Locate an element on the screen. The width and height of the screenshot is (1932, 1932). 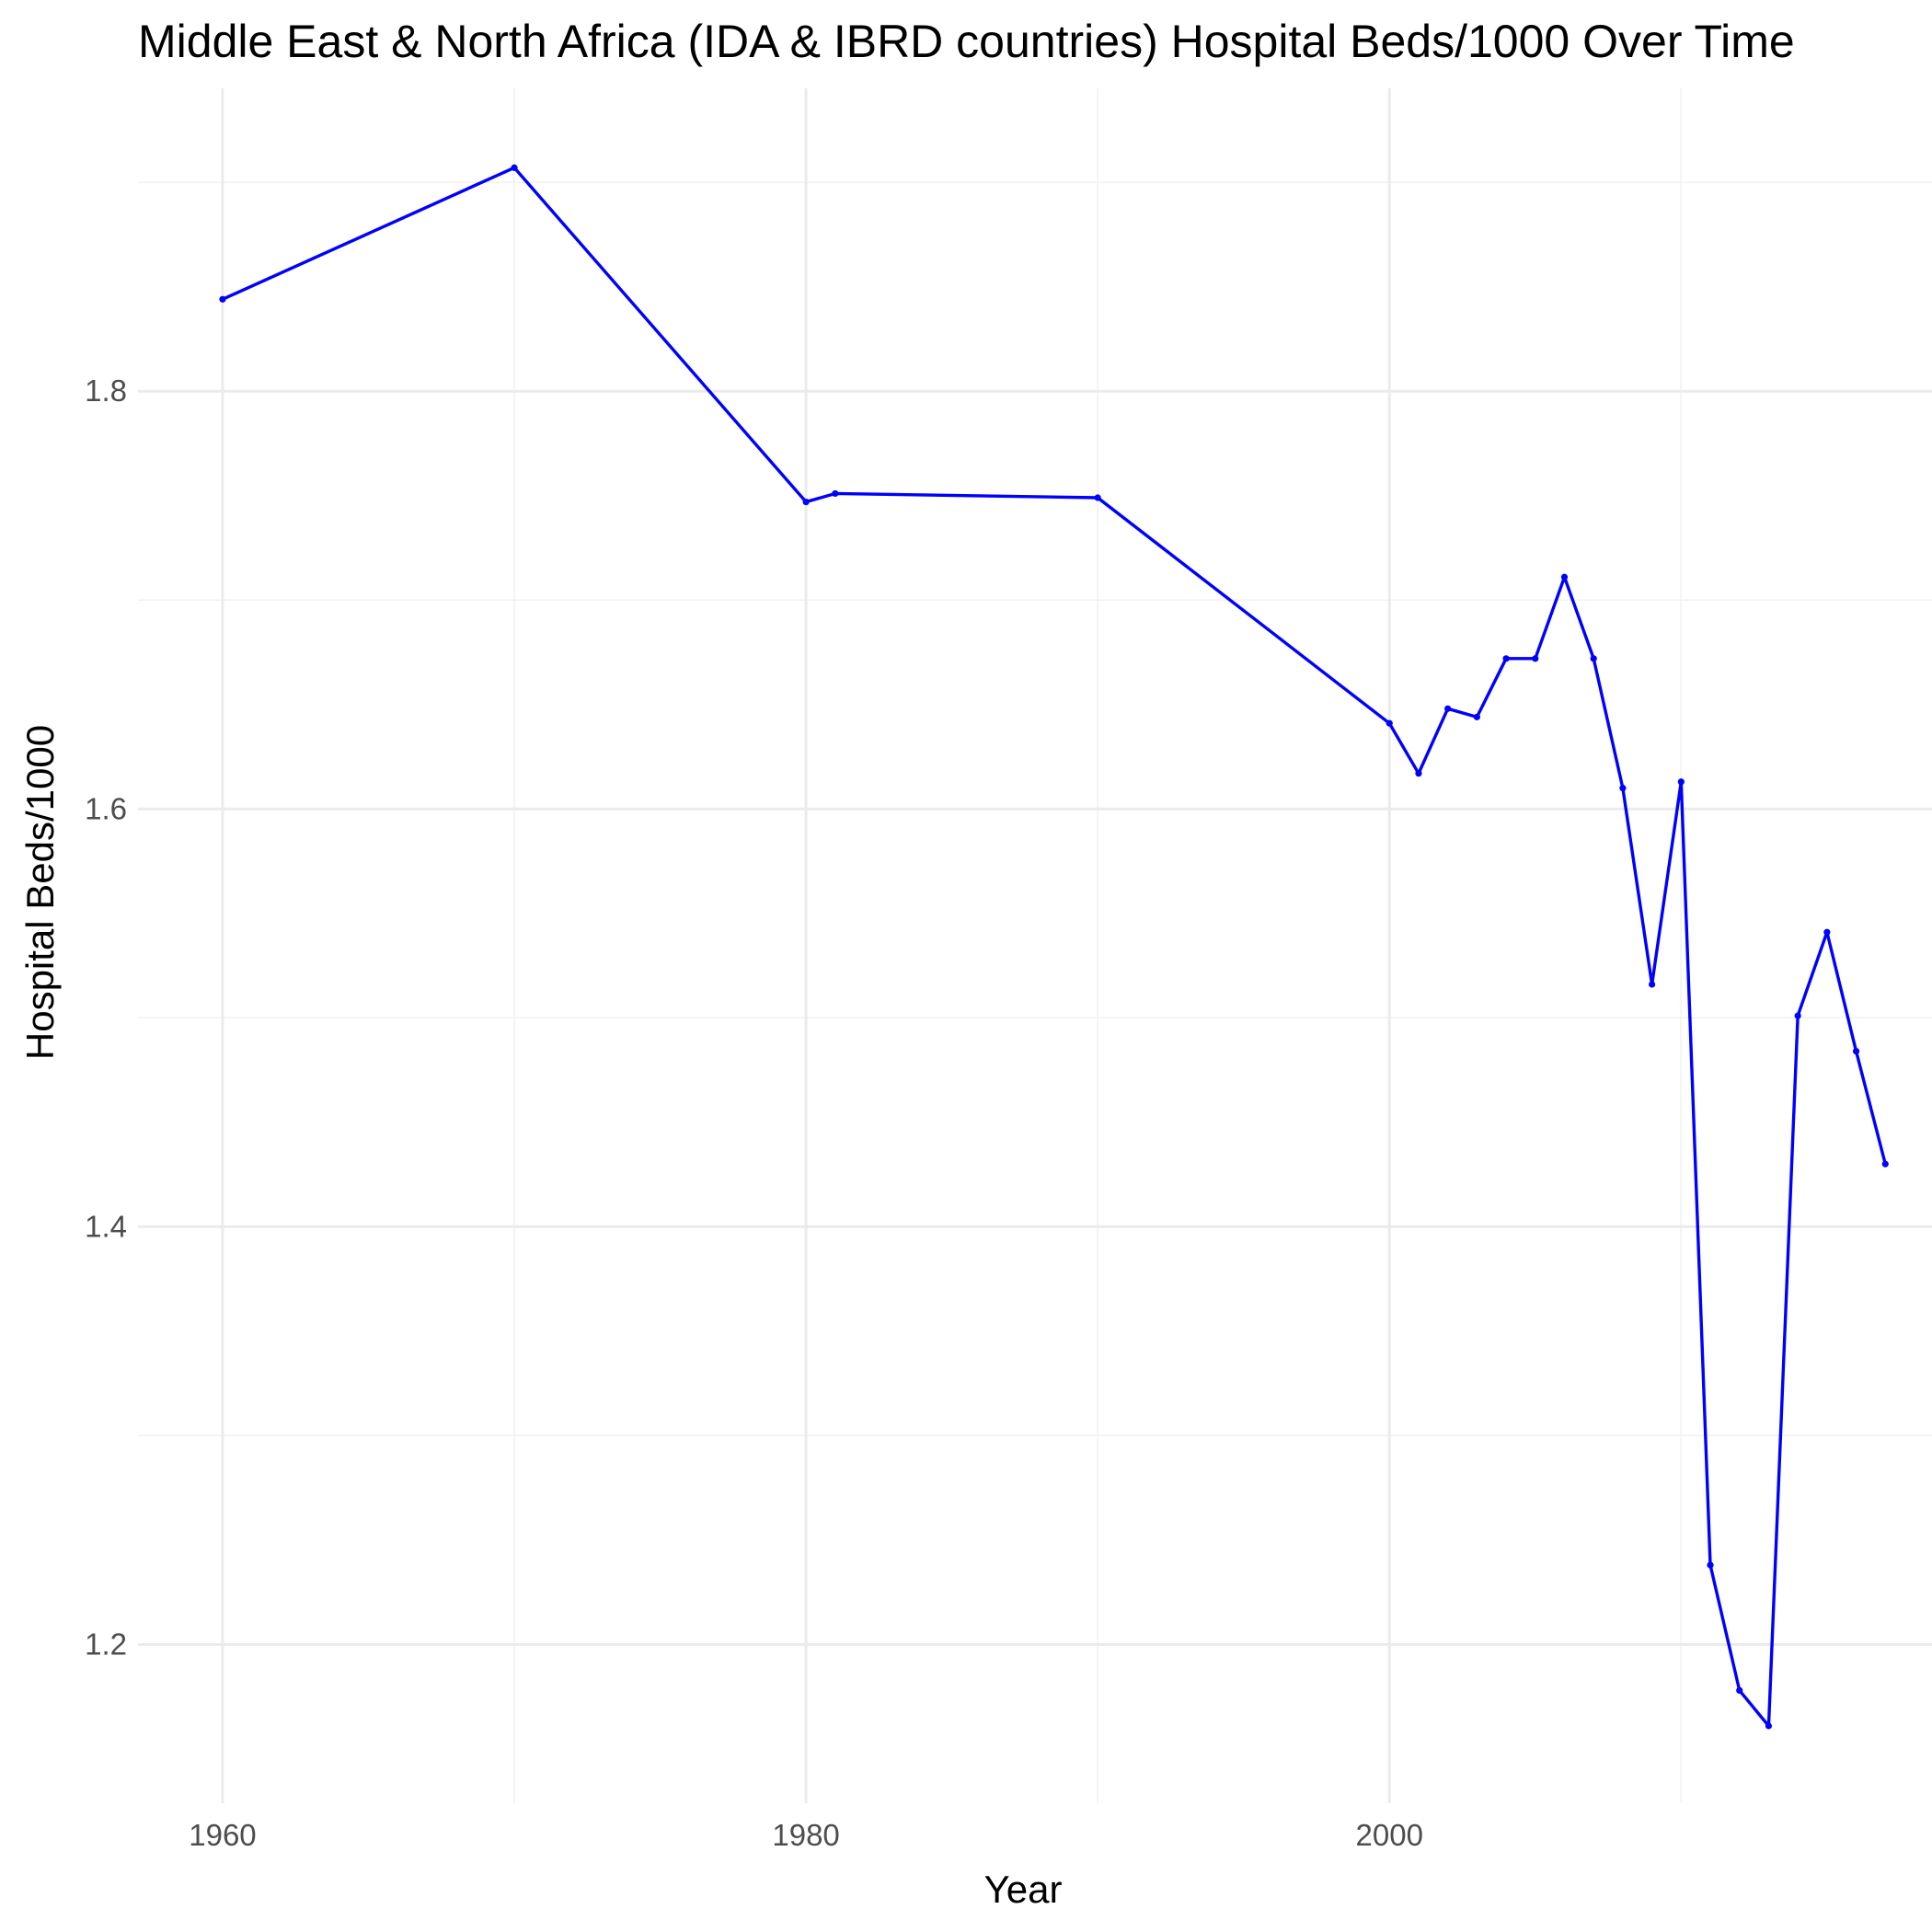
x-tick-label: 2000 is located at coordinates (1389, 1835).